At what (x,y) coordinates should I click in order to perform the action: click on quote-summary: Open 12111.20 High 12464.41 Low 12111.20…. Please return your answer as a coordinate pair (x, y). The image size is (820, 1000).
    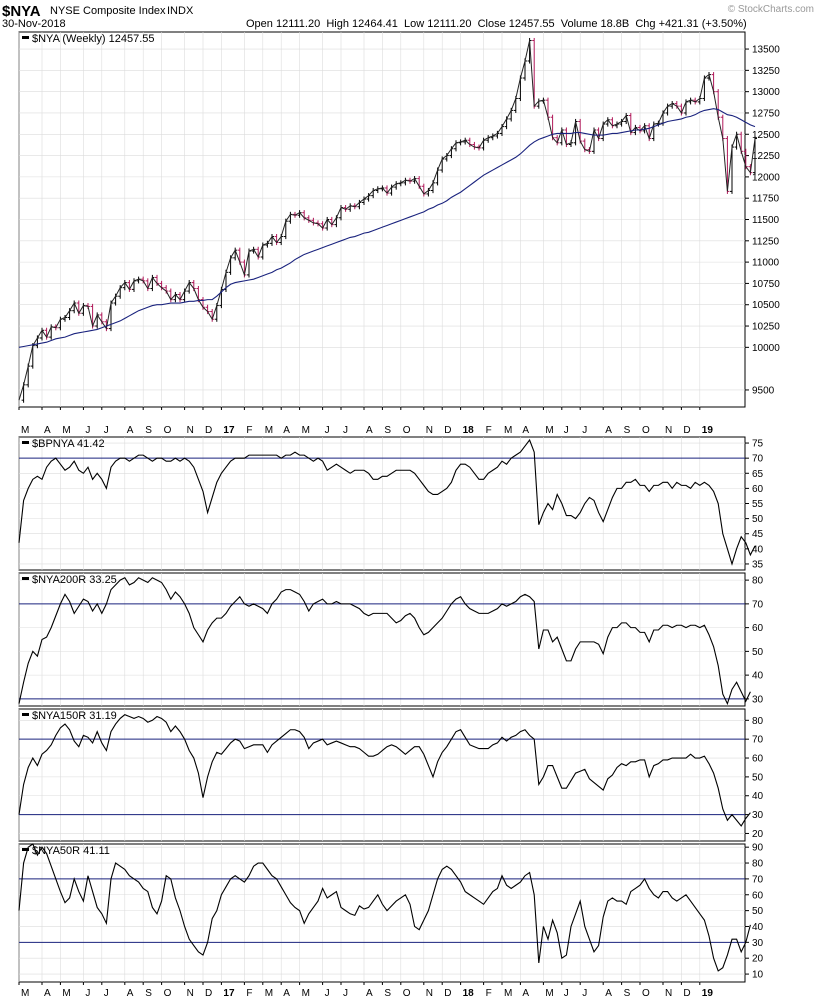
    Looking at the image, I should click on (496, 24).